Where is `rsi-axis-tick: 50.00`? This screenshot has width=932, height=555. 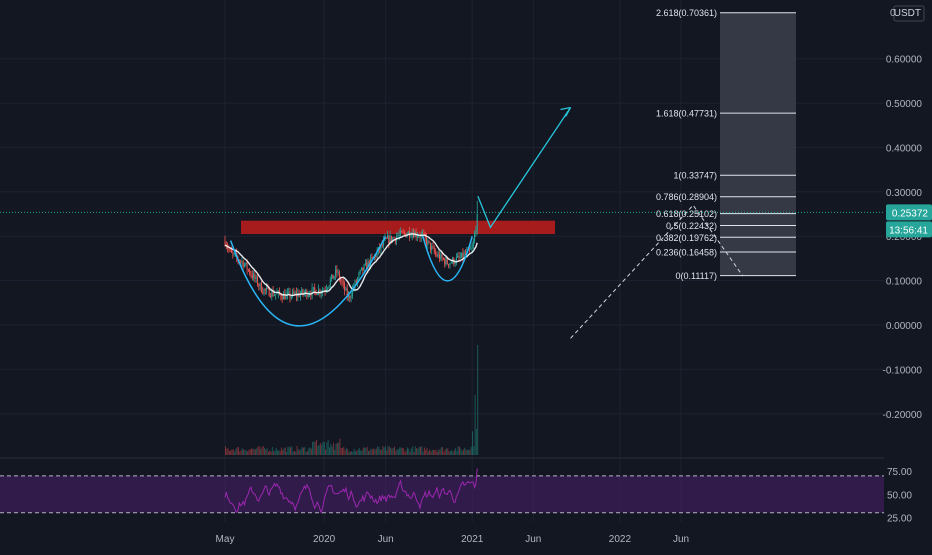 rsi-axis-tick: 50.00 is located at coordinates (899, 495).